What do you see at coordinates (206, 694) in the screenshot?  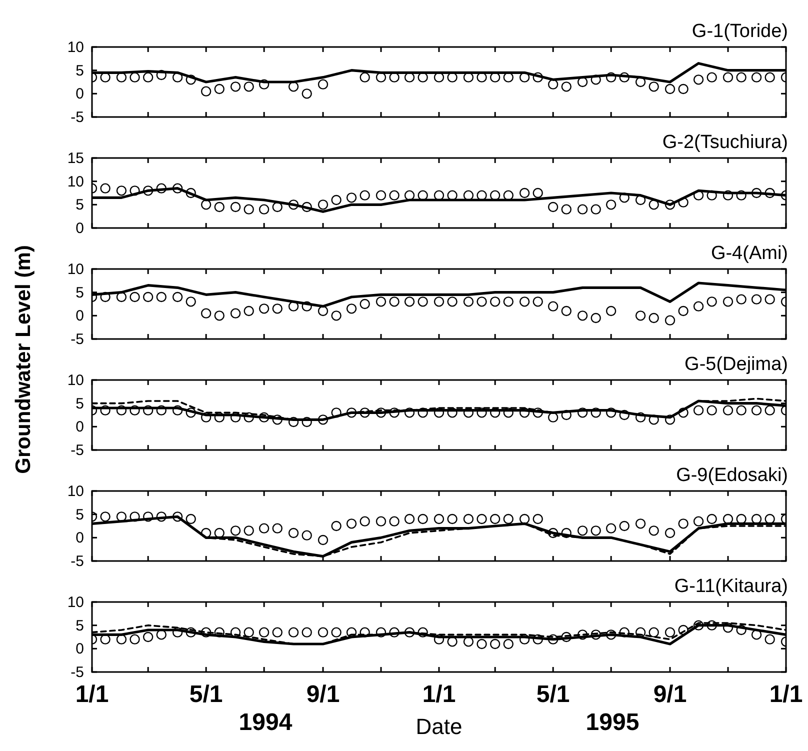 I see `x-tick-label: 5/1` at bounding box center [206, 694].